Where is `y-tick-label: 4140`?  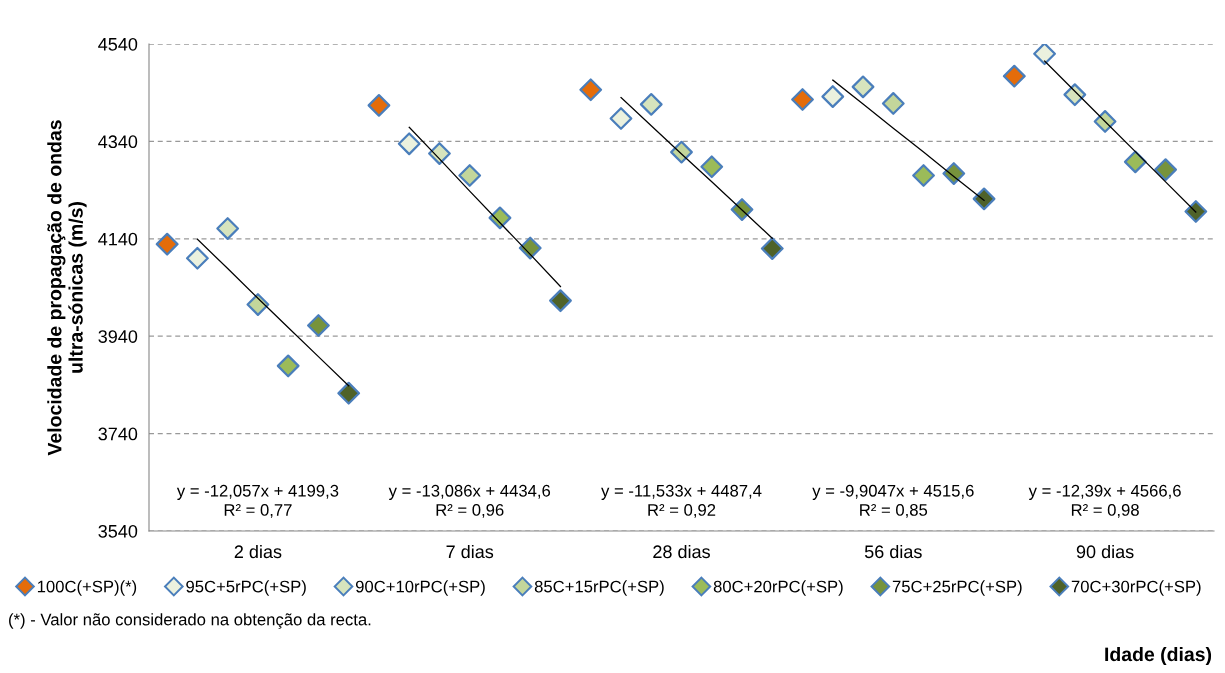
y-tick-label: 4140 is located at coordinates (118, 239).